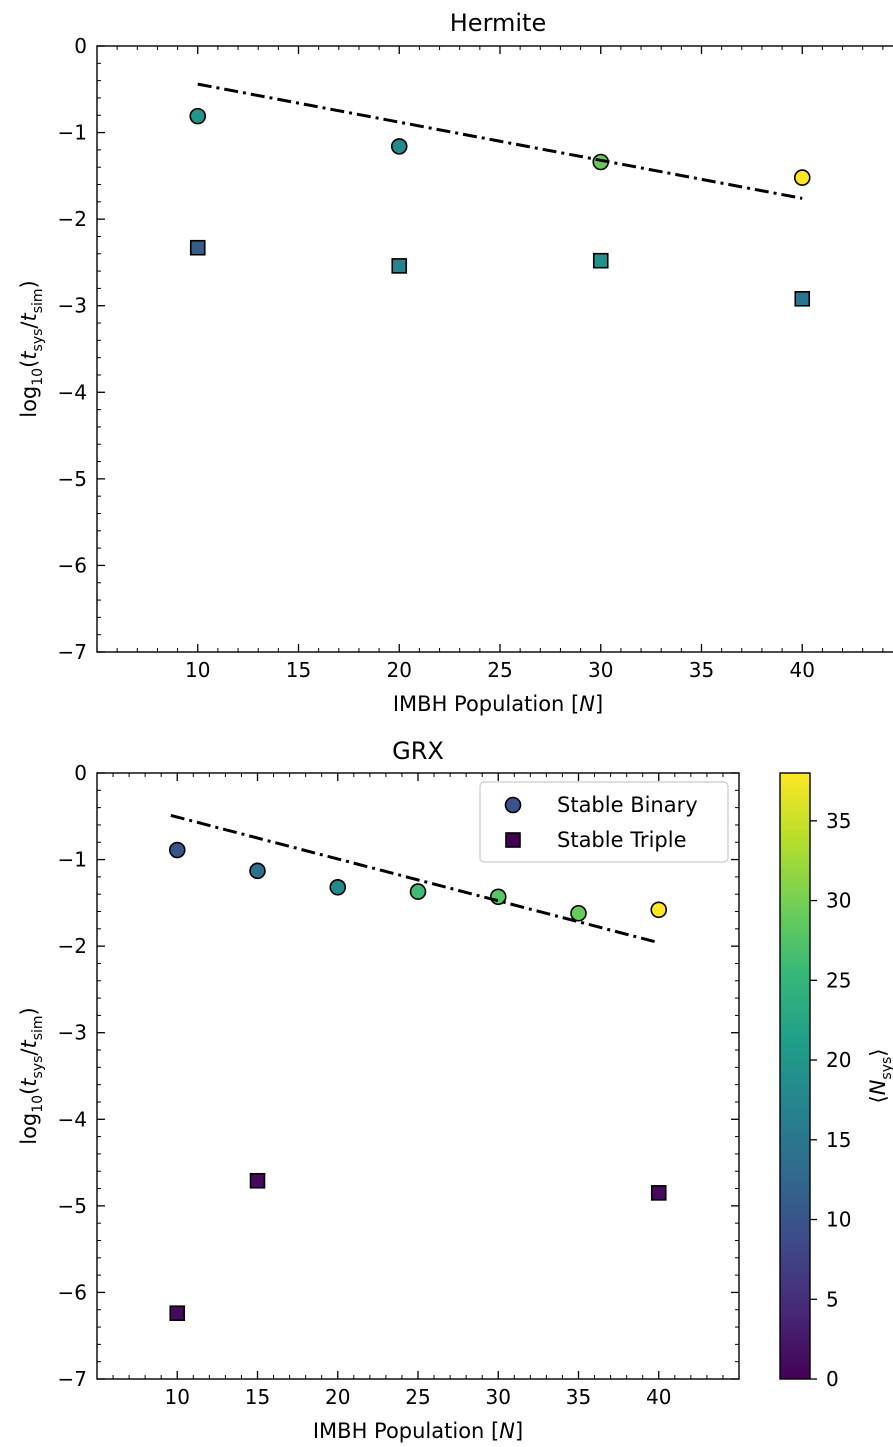 Image resolution: width=893 pixels, height=1447 pixels. I want to click on colorbar-tick-label: 5, so click(832, 1299).